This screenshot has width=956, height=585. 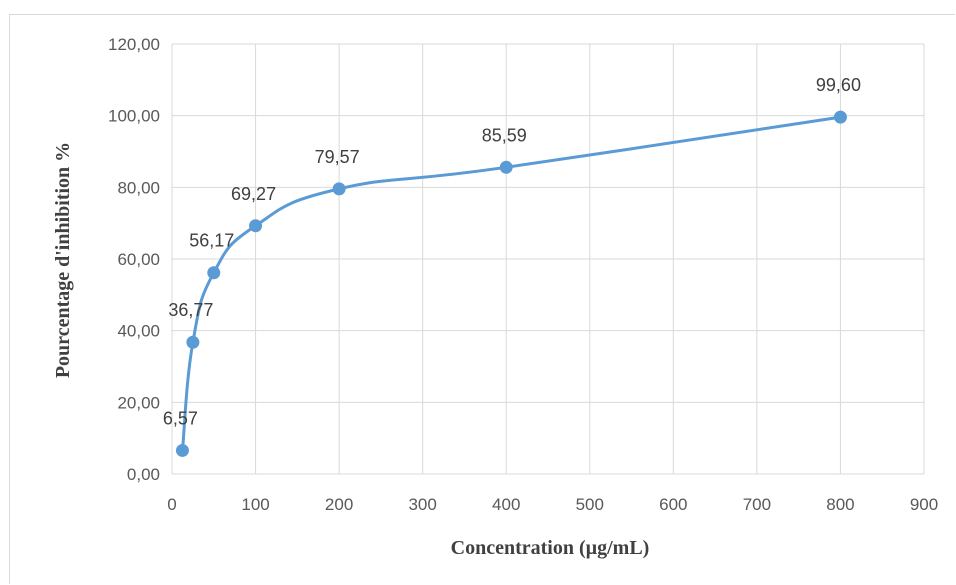 I want to click on x-tick-label: 500, so click(x=590, y=504).